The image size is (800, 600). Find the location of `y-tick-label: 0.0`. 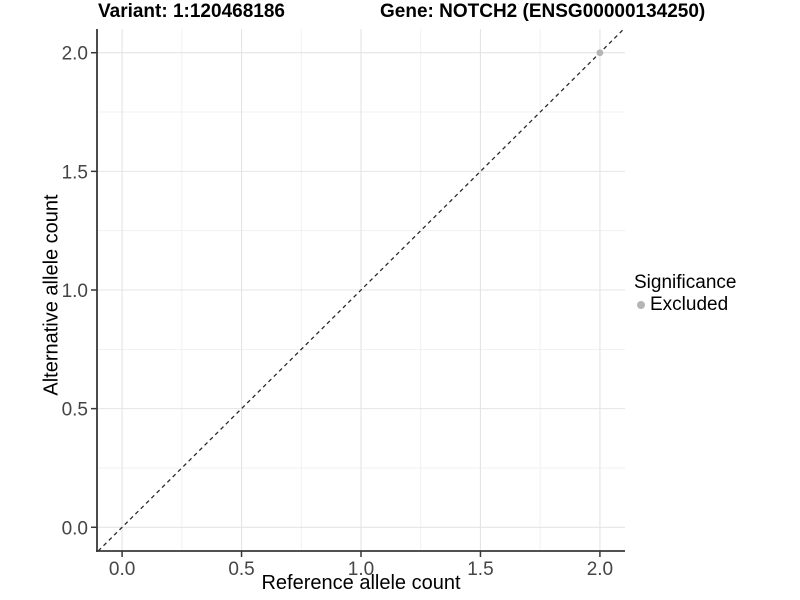

y-tick-label: 0.0 is located at coordinates (75, 528).